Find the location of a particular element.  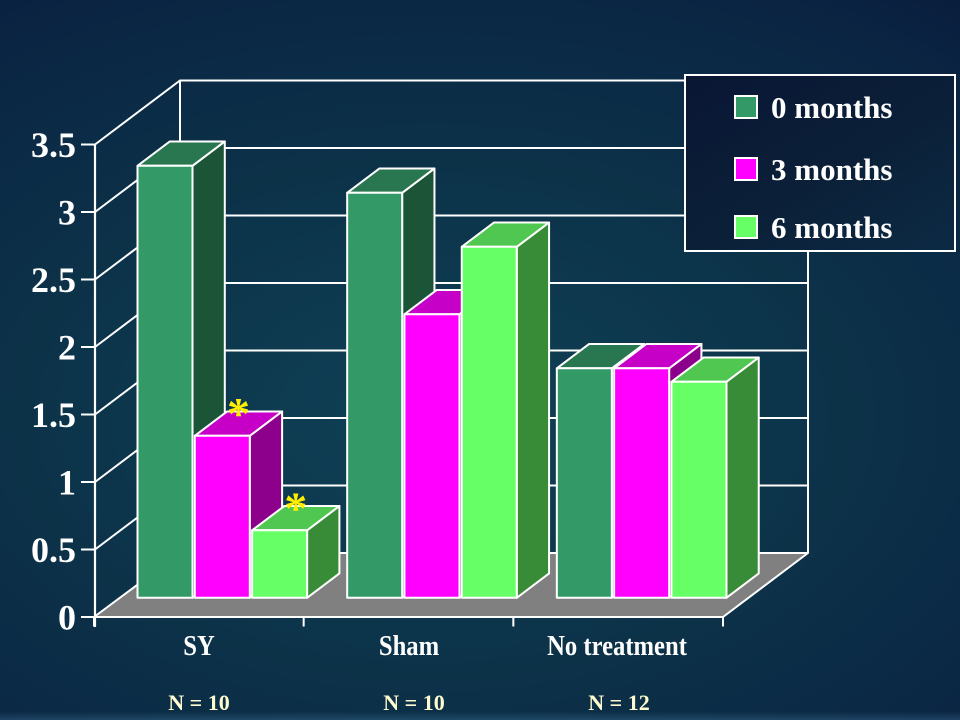

legend-swatch-0-months-icon is located at coordinates (746, 107).